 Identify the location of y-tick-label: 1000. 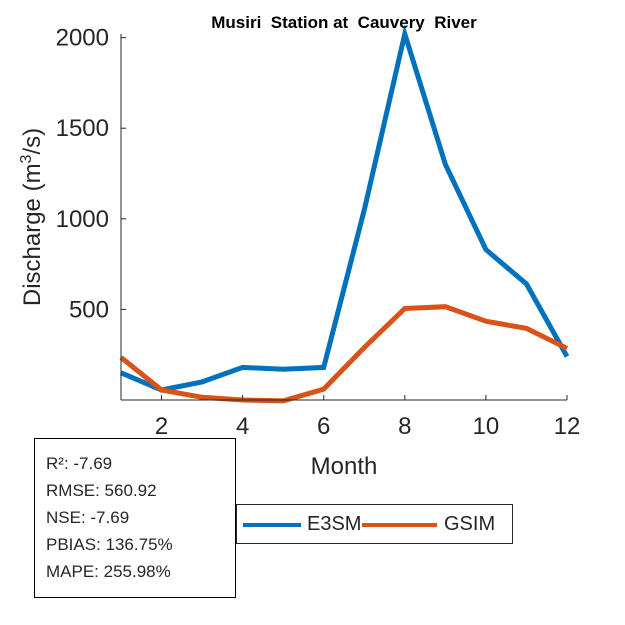
(82, 219).